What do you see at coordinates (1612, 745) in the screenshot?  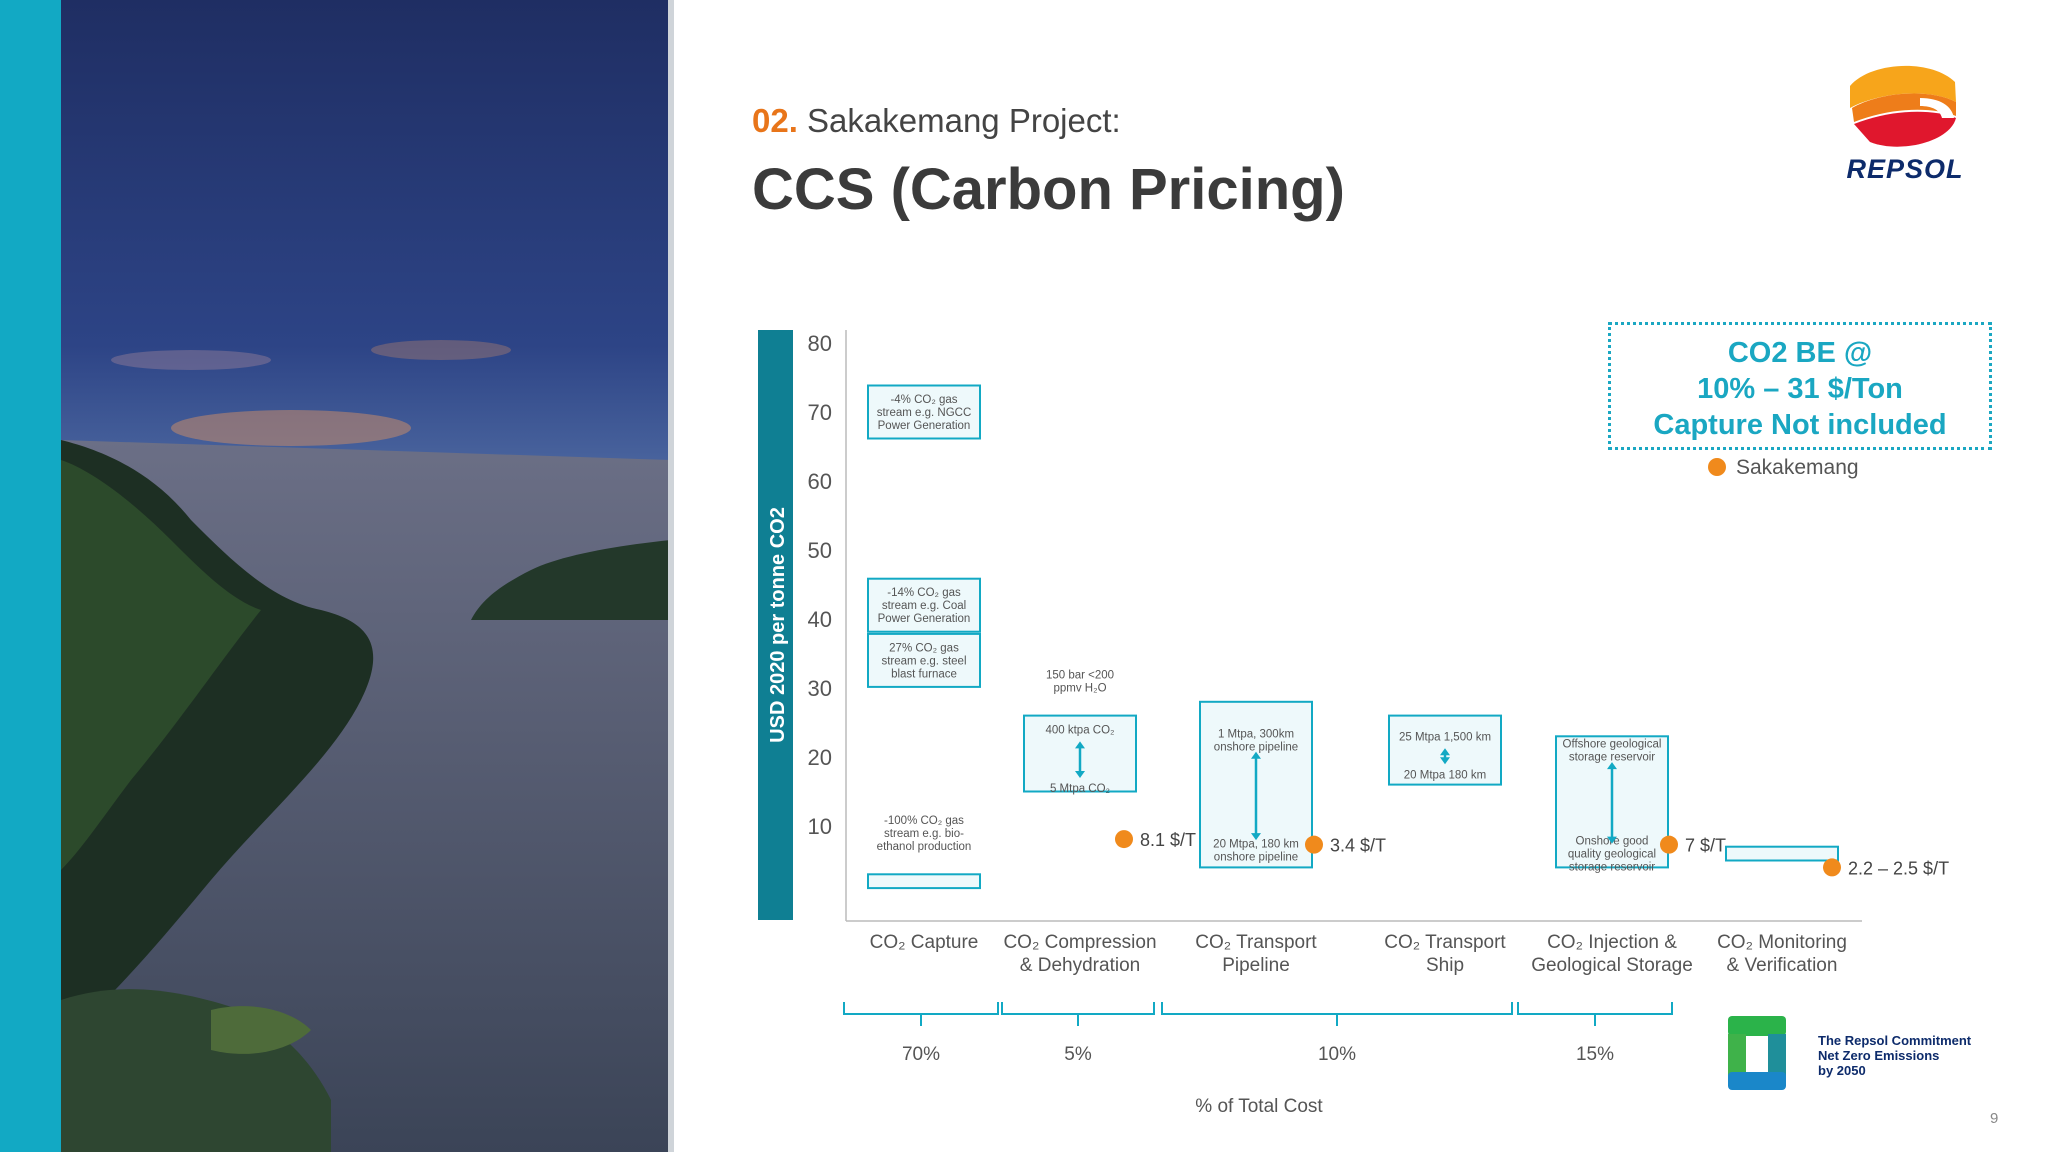 I see `annotation-text: Offshore geological` at bounding box center [1612, 745].